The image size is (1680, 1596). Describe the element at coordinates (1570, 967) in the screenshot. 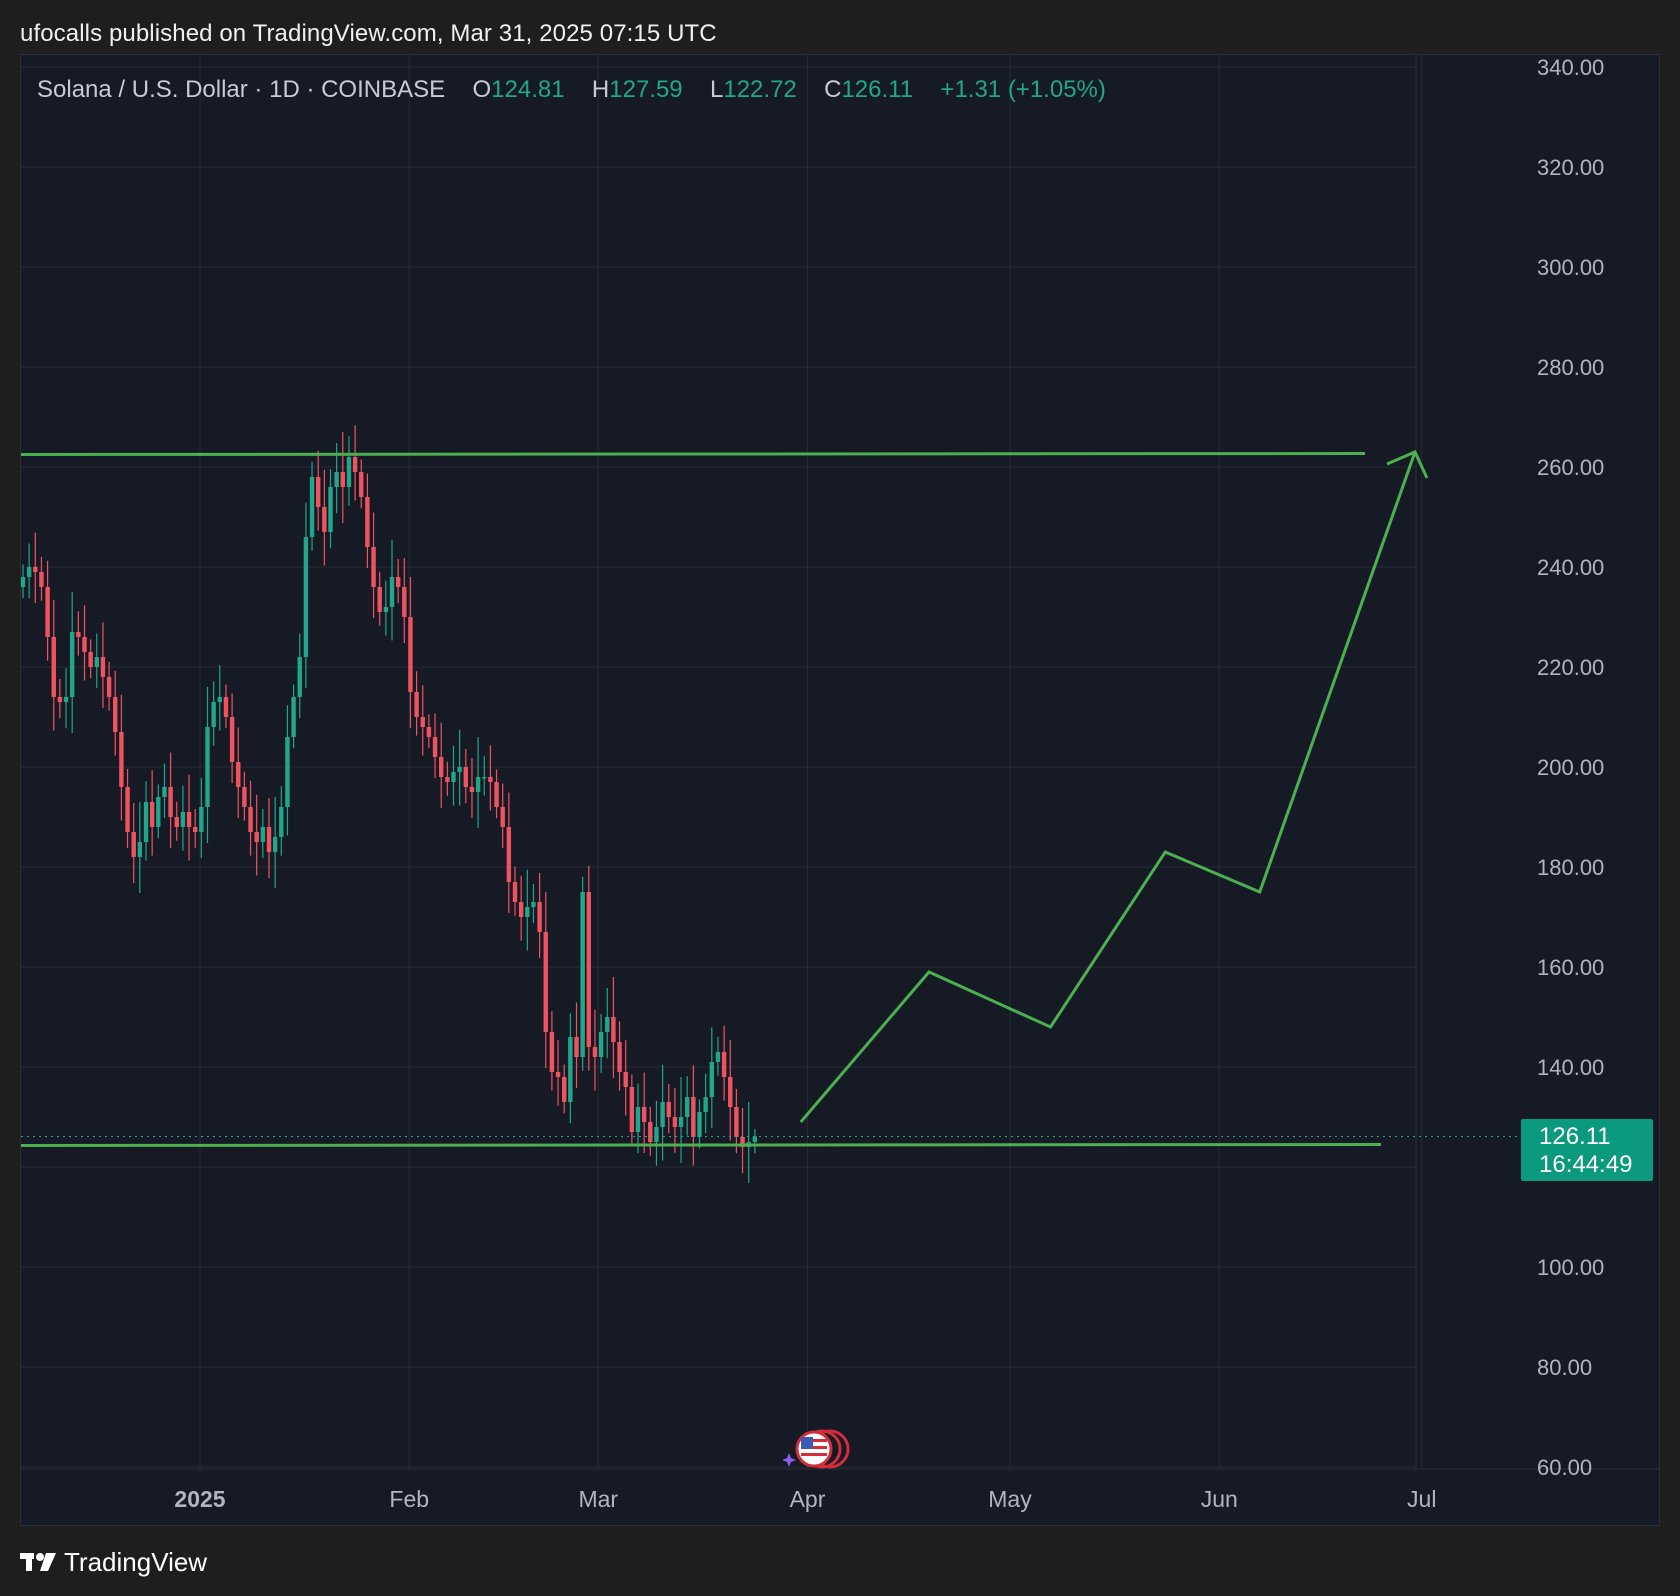

I see `price-tick-label: 160.00` at that location.